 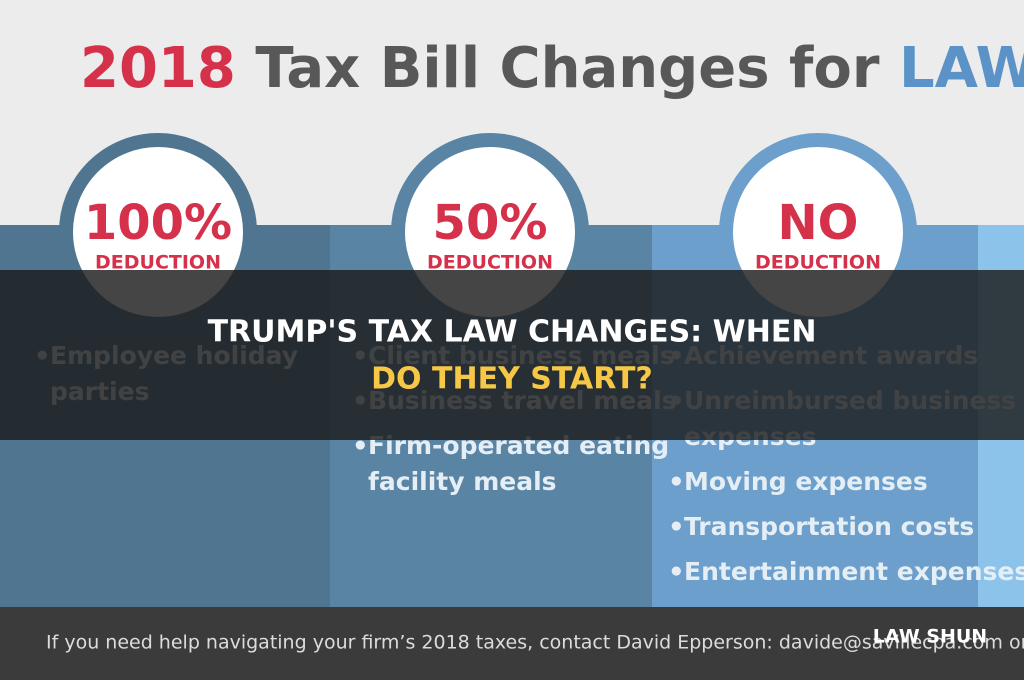 What do you see at coordinates (490, 223) in the screenshot?
I see `deduction-figure: 50%` at bounding box center [490, 223].